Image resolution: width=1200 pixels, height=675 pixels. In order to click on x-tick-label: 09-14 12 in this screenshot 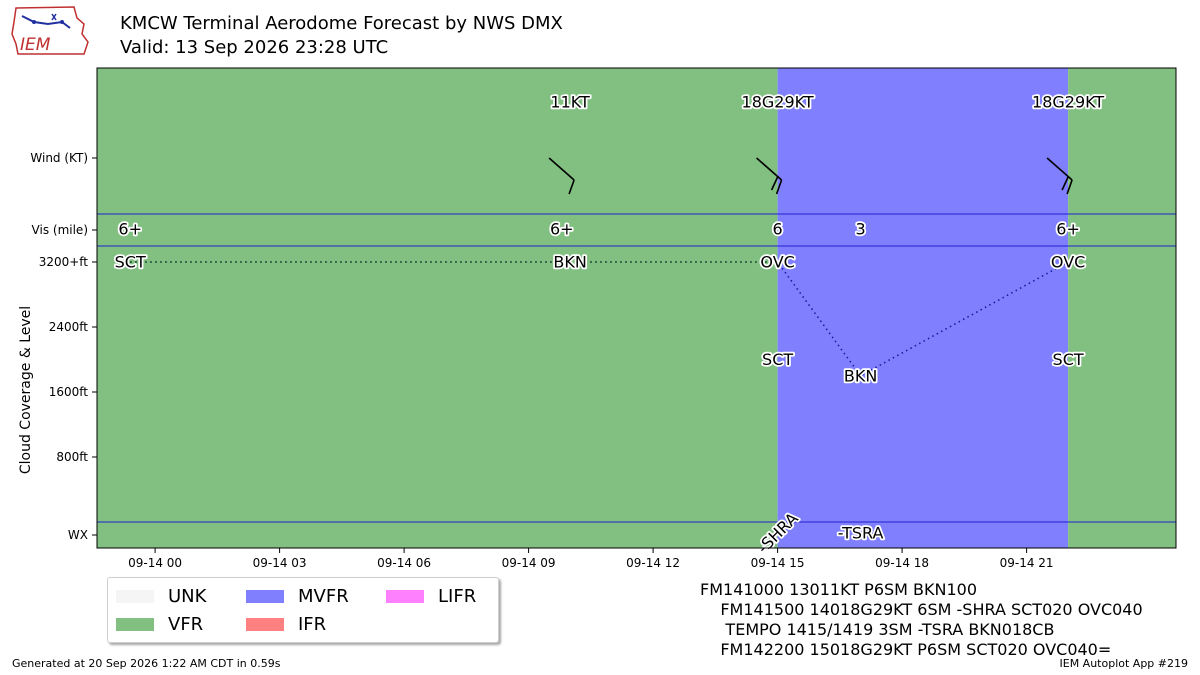, I will do `click(653, 563)`.